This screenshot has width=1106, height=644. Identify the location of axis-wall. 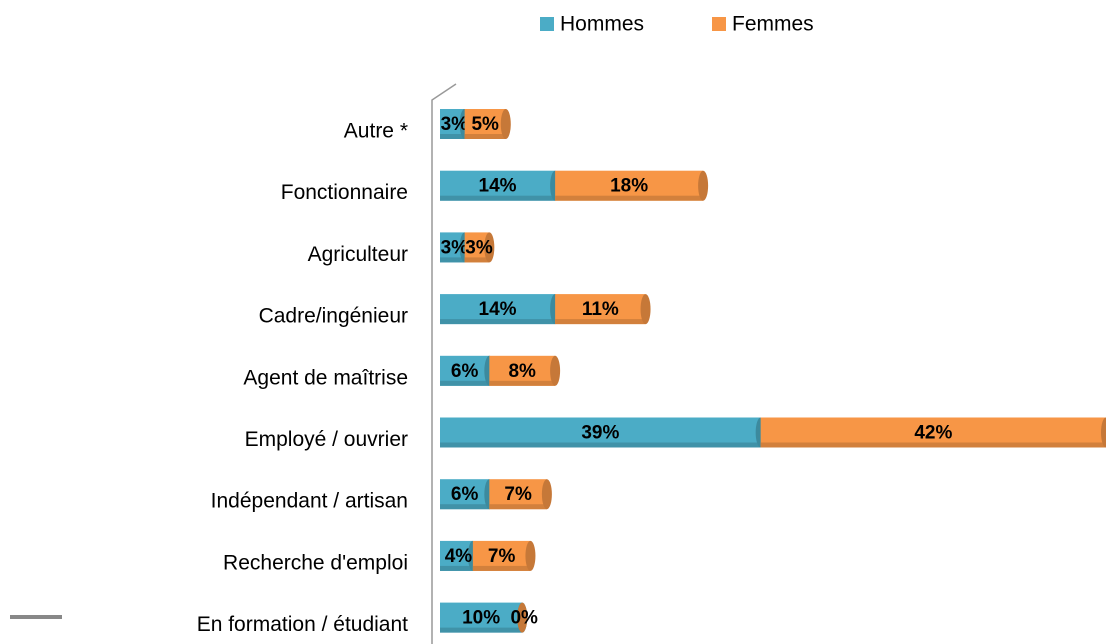
(444, 363).